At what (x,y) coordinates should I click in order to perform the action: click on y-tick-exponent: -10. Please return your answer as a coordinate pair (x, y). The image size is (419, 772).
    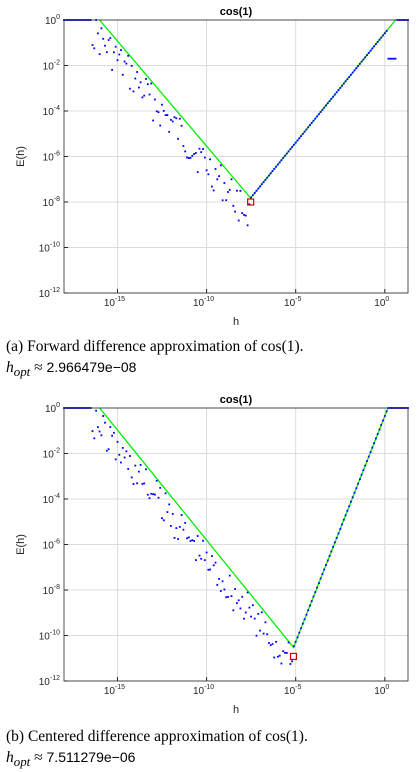
    Looking at the image, I should click on (55, 245).